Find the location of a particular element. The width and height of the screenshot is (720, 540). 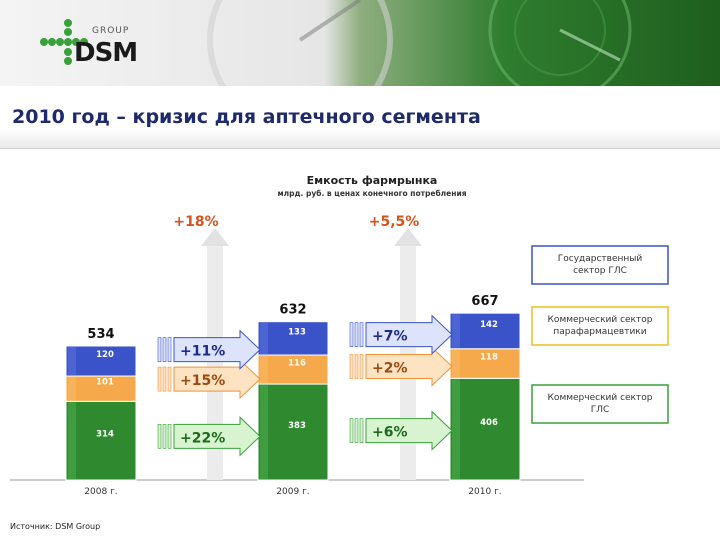

dsm-logo is located at coordinates (64, 42).